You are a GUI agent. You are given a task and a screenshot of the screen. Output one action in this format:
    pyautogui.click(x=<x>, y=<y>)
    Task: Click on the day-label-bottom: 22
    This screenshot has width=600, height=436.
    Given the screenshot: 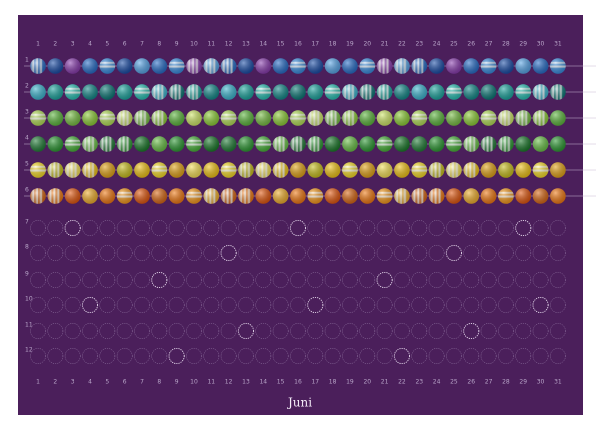 What is the action you would take?
    pyautogui.click(x=402, y=382)
    